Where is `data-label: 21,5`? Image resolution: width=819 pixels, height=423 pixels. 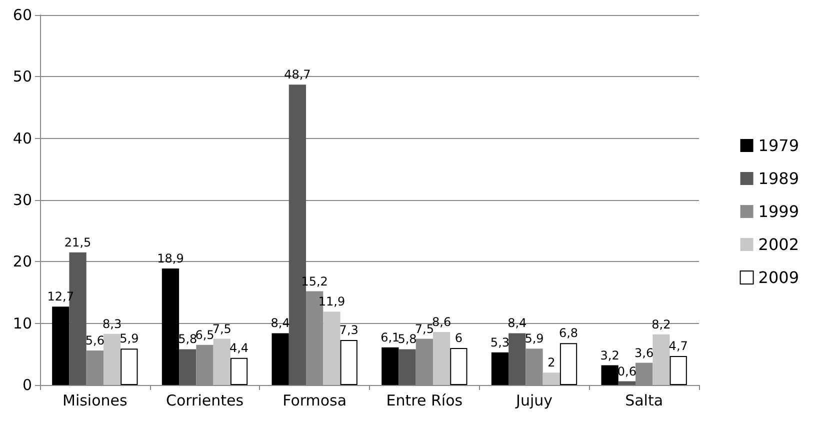
data-label: 21,5 is located at coordinates (78, 242).